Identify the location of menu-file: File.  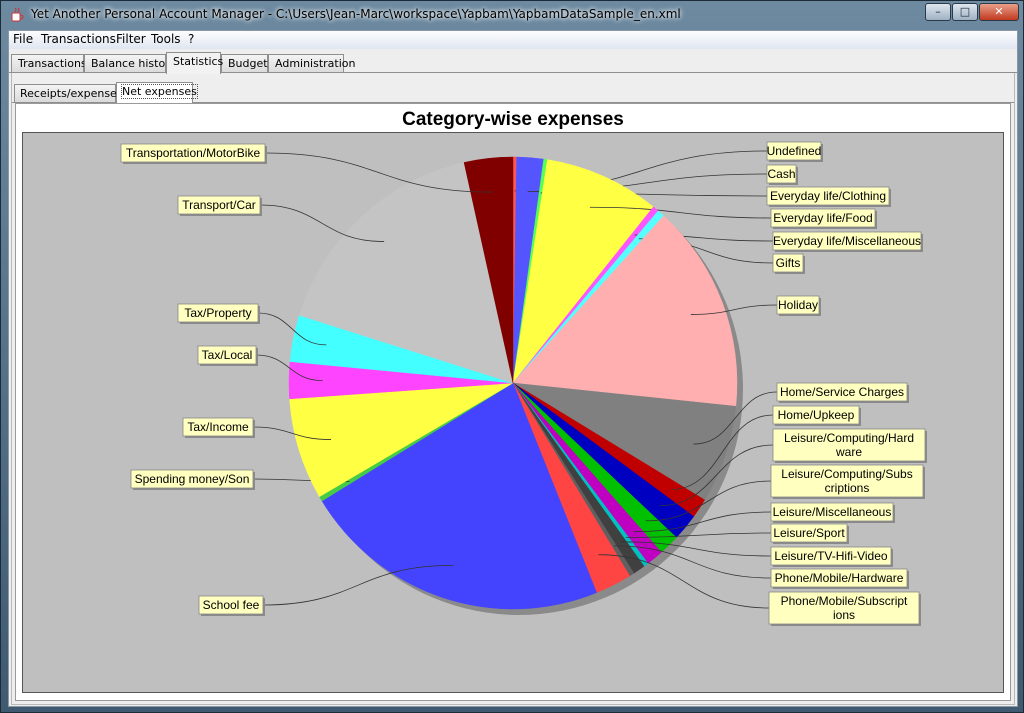
(23, 39).